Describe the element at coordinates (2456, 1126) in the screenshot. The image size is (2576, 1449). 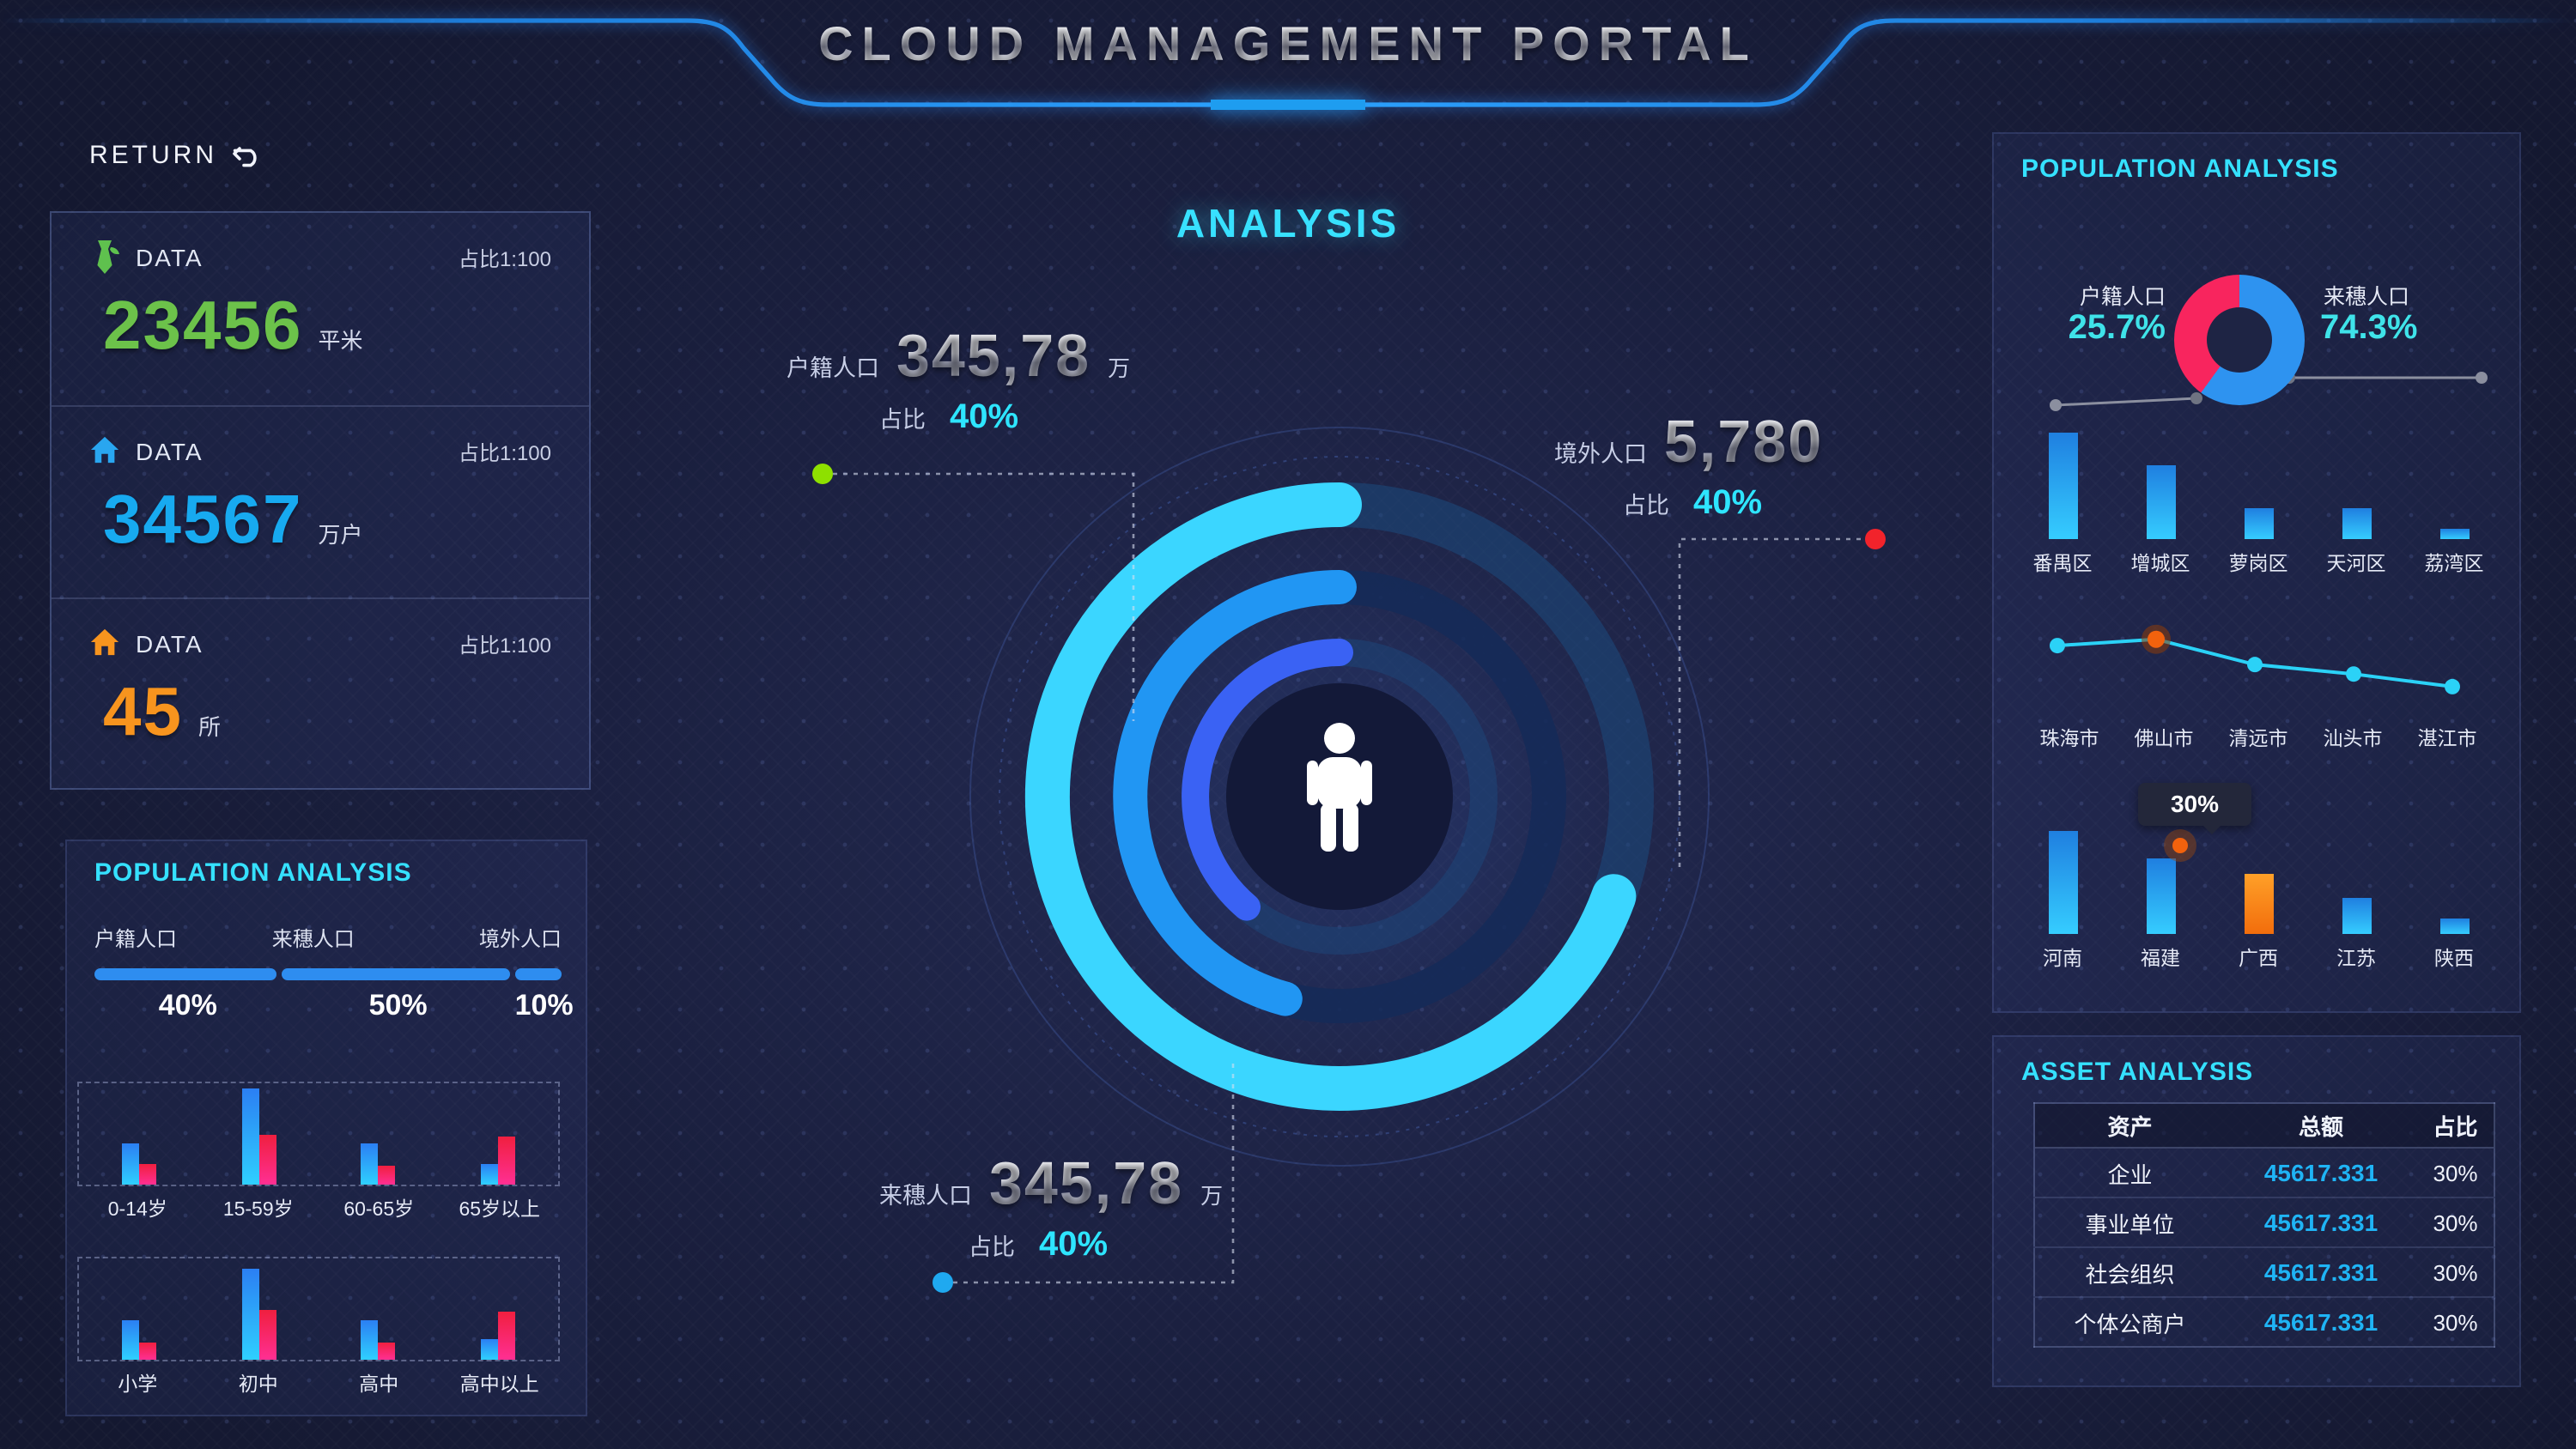
I see `table-header: 占比` at that location.